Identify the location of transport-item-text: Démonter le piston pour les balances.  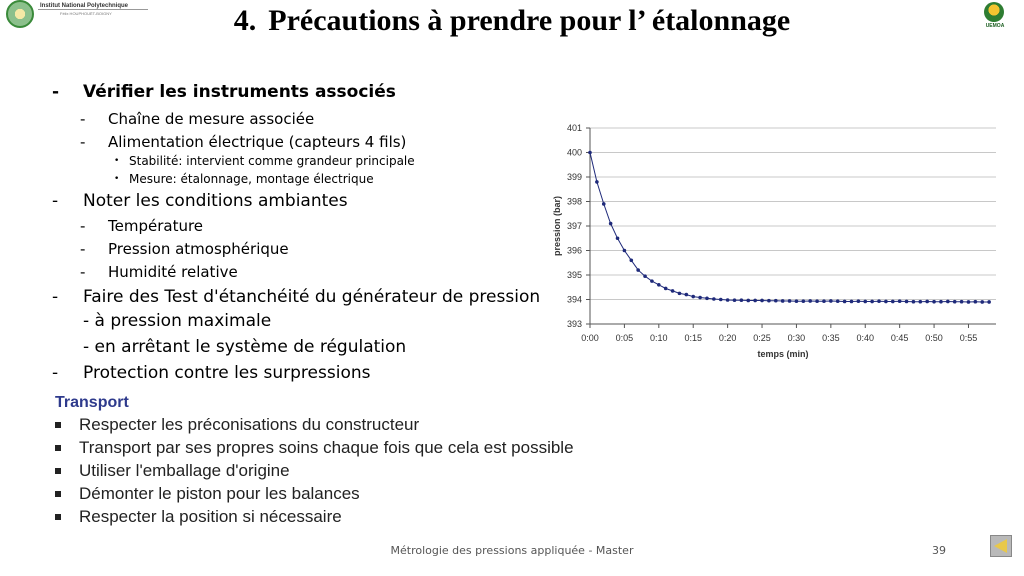
(219, 493).